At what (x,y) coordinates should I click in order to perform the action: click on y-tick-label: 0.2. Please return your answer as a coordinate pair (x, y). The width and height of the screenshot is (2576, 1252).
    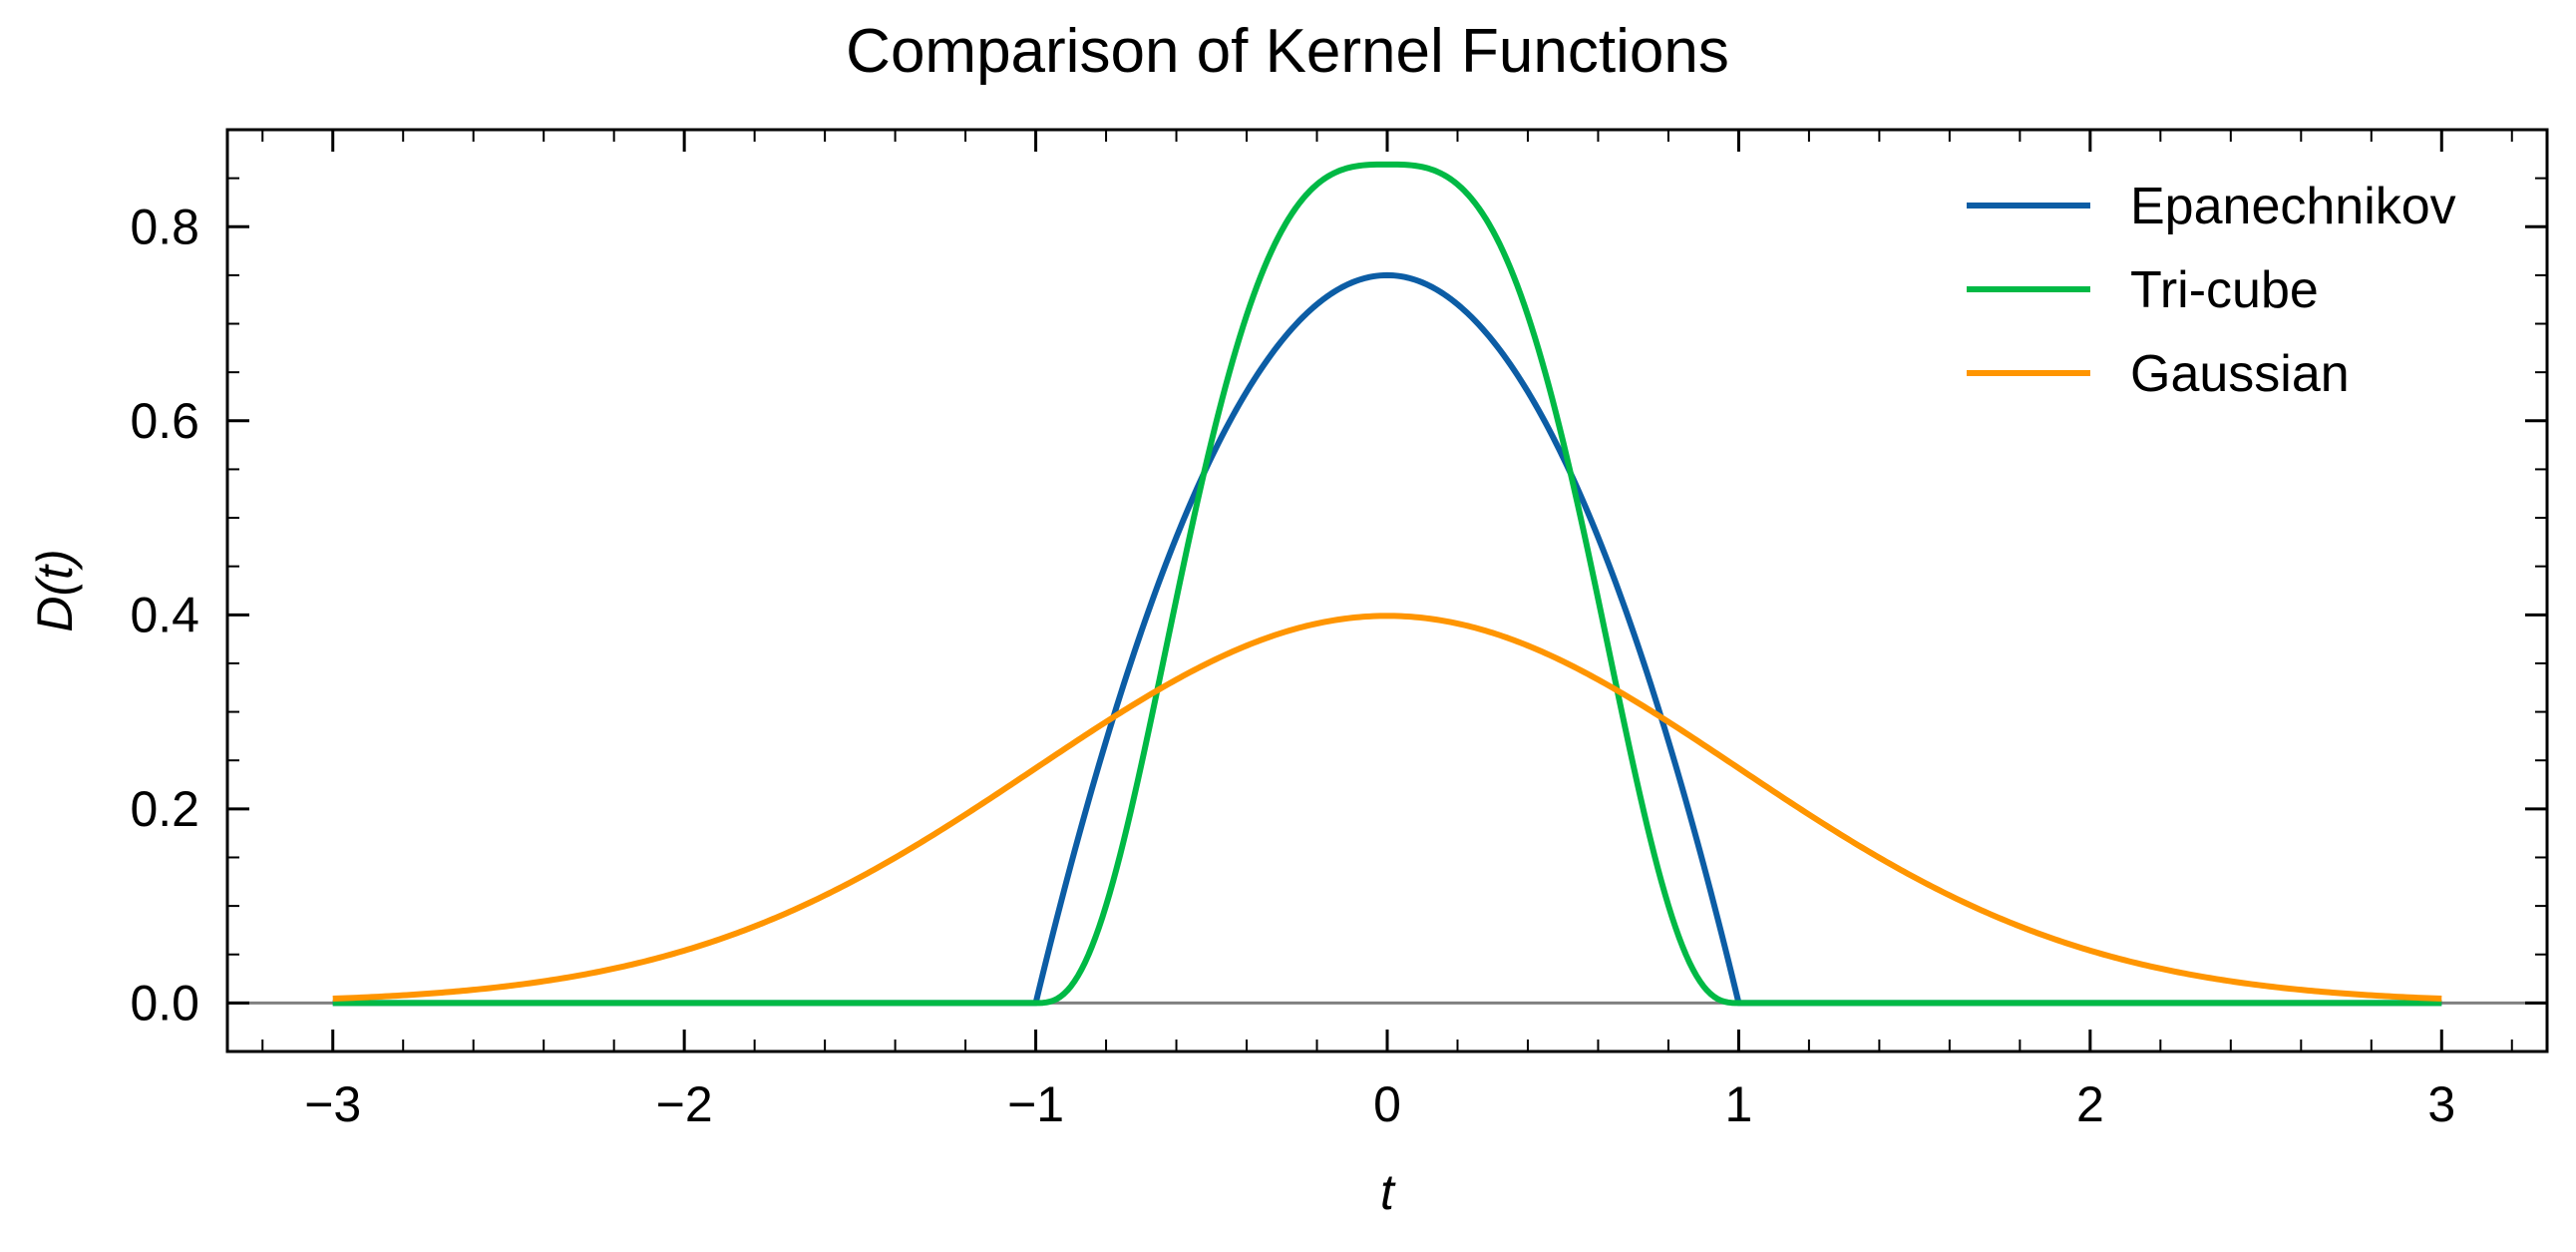
    Looking at the image, I should click on (164, 809).